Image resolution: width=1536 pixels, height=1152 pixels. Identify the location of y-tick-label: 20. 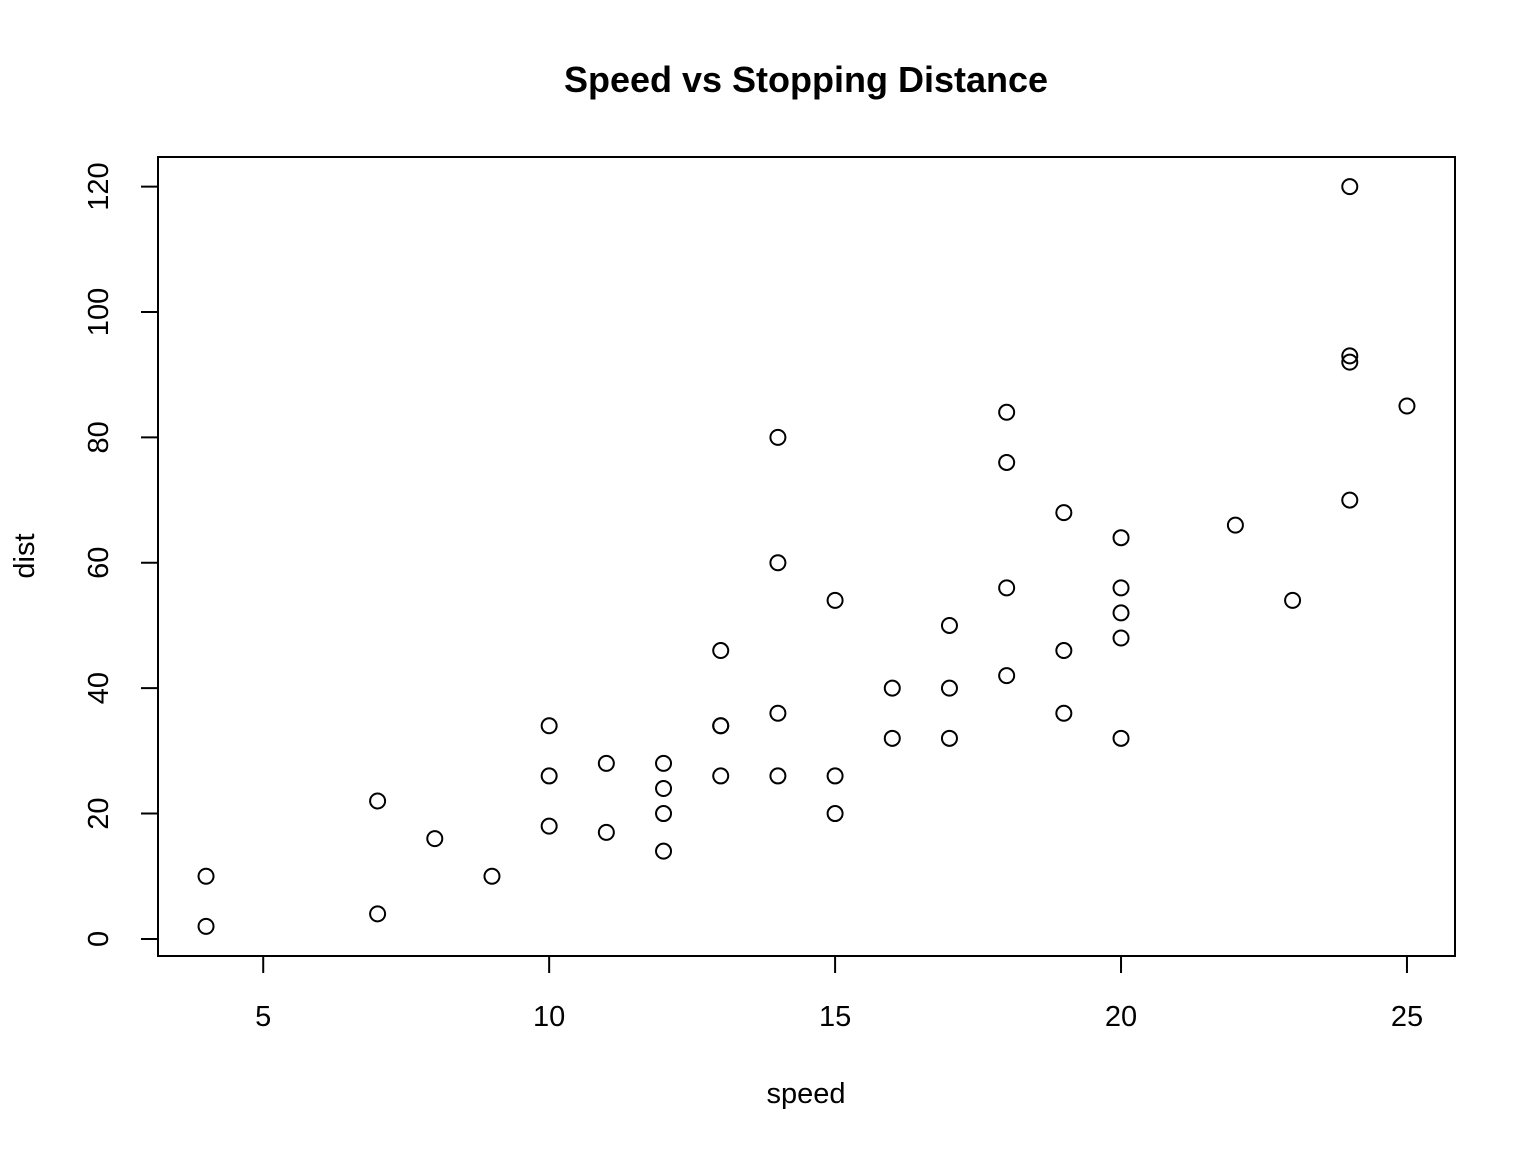
(99, 813).